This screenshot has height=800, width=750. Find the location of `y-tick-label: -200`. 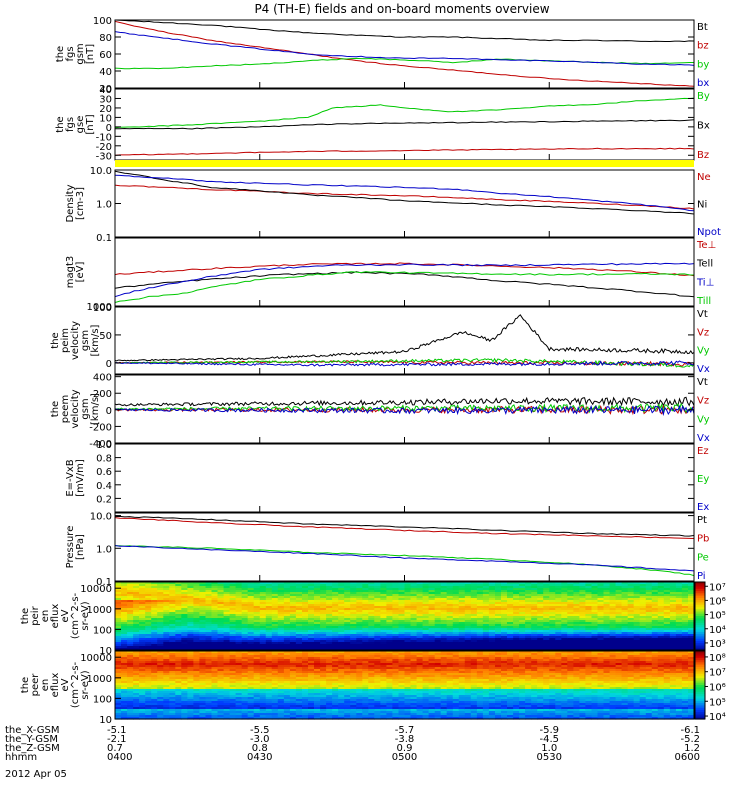

y-tick-label: -200 is located at coordinates (100, 427).